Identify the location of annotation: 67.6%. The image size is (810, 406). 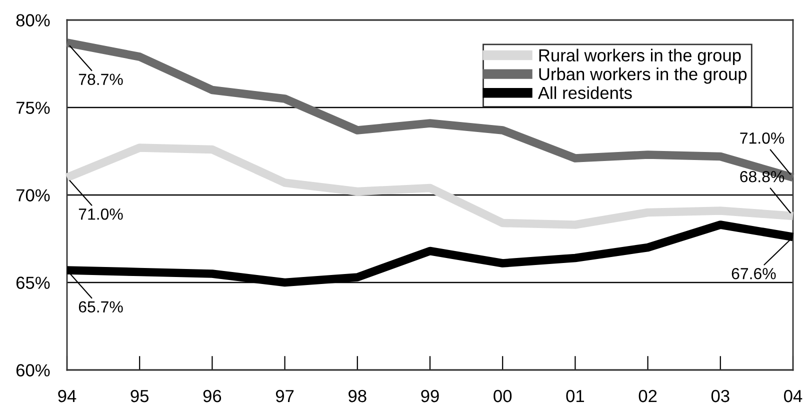
(754, 274).